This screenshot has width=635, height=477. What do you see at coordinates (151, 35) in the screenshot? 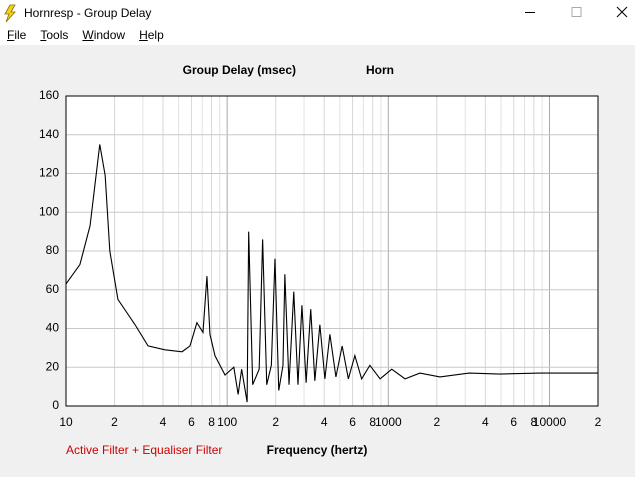
I see `menu-item: Help` at bounding box center [151, 35].